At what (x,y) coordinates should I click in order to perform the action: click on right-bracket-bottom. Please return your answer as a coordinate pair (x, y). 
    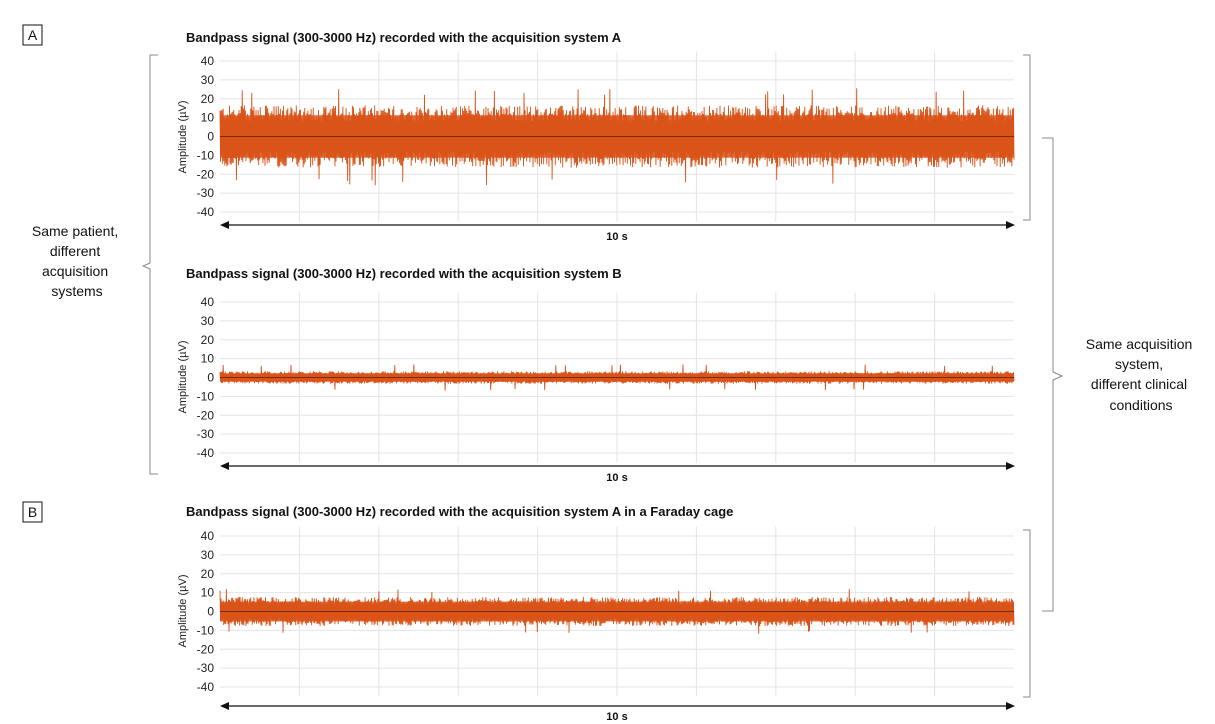
    Looking at the image, I should click on (1027, 613).